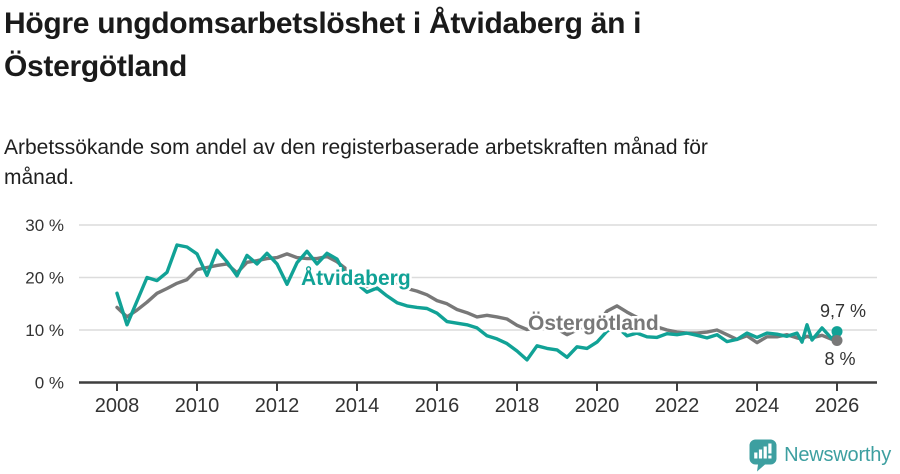 This screenshot has height=474, width=900. I want to click on x-tick-label: 2022, so click(677, 406).